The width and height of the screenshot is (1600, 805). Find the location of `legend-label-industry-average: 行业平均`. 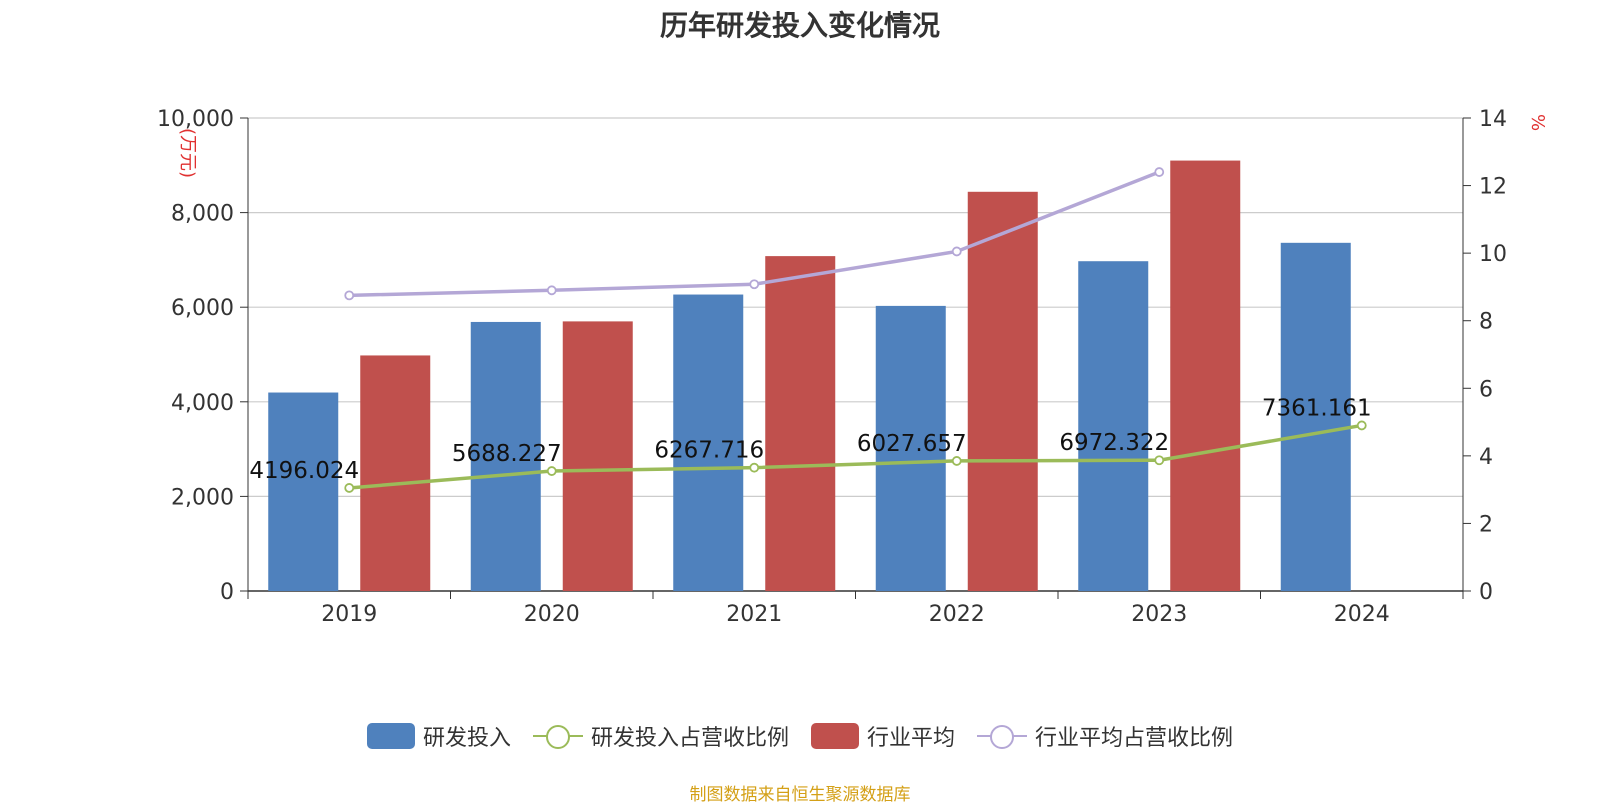

legend-label-industry-average: 行业平均 is located at coordinates (911, 738).